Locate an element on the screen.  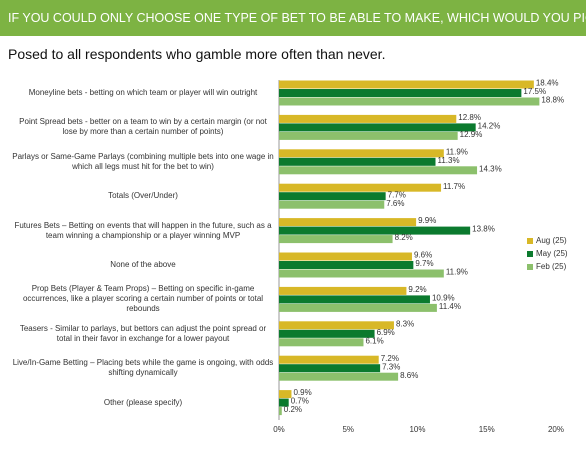
category-label: Totals (Over/Under) is located at coordinates (143, 196).